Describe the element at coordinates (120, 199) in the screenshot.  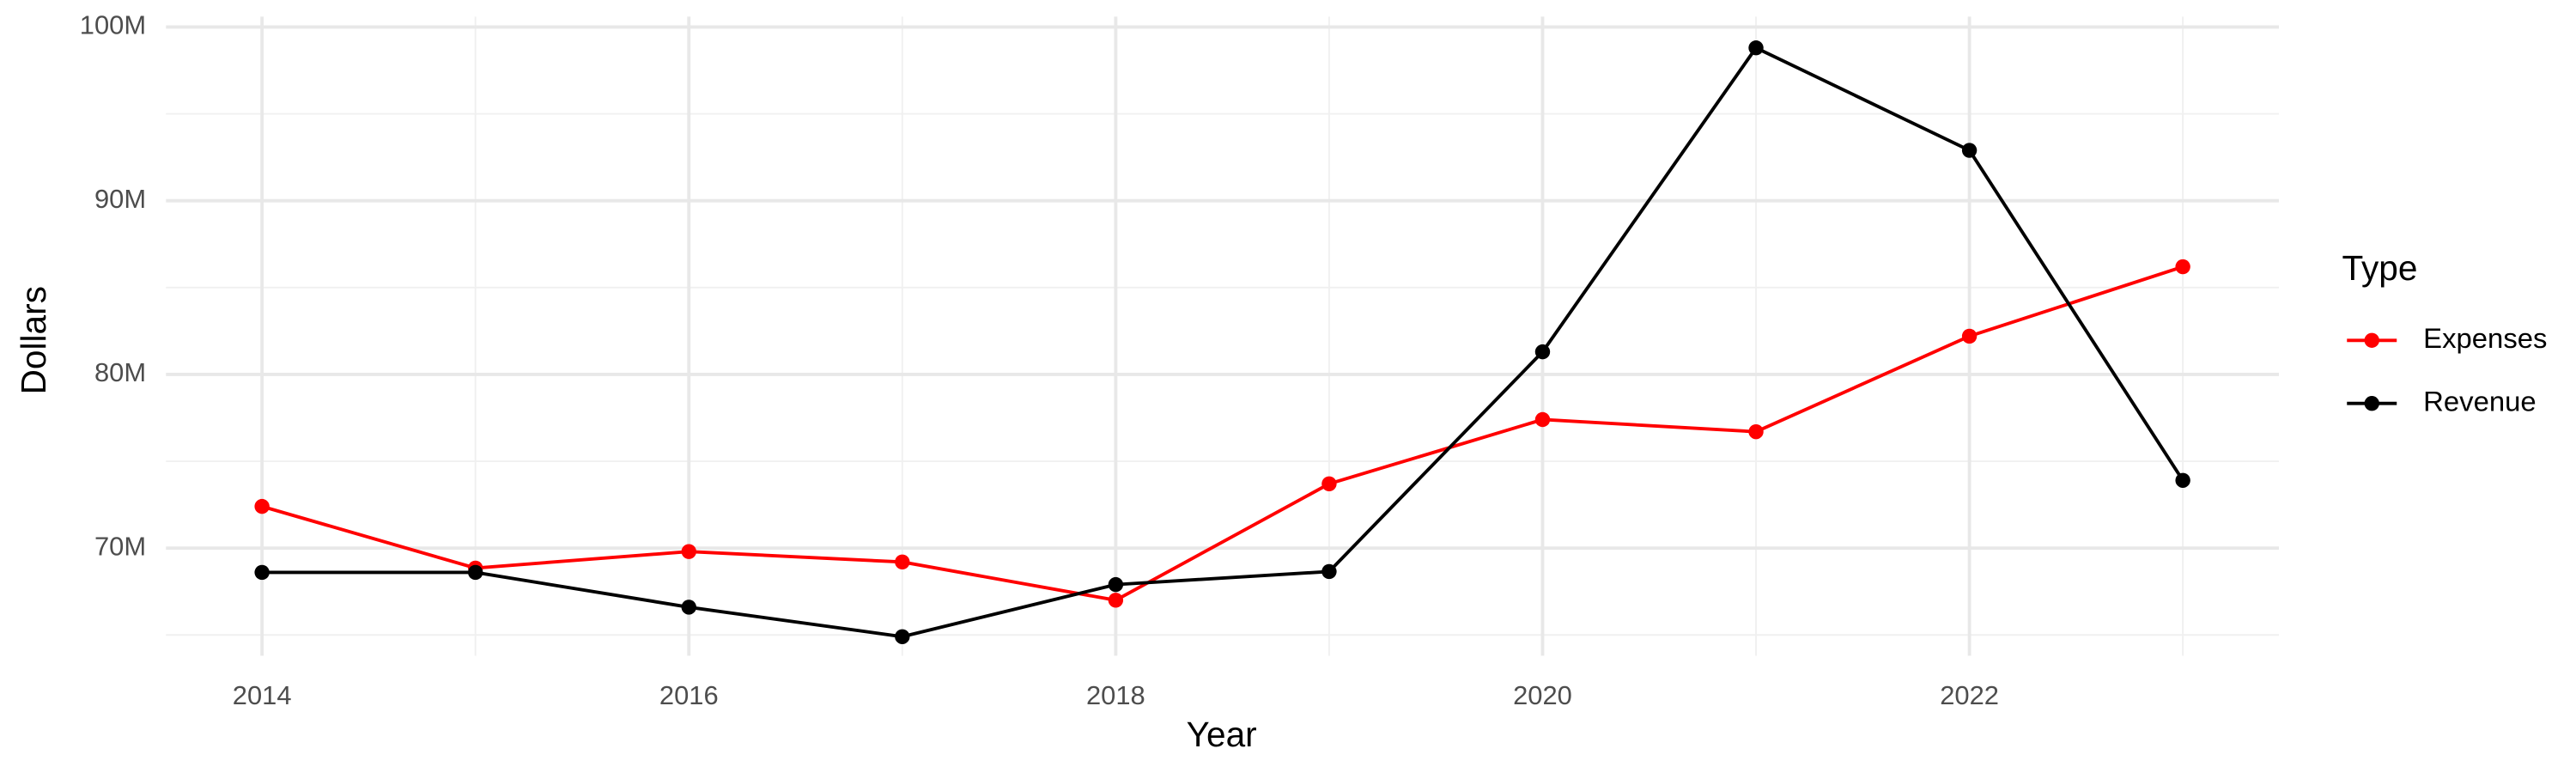
I see `y-tick-label: 90M` at that location.